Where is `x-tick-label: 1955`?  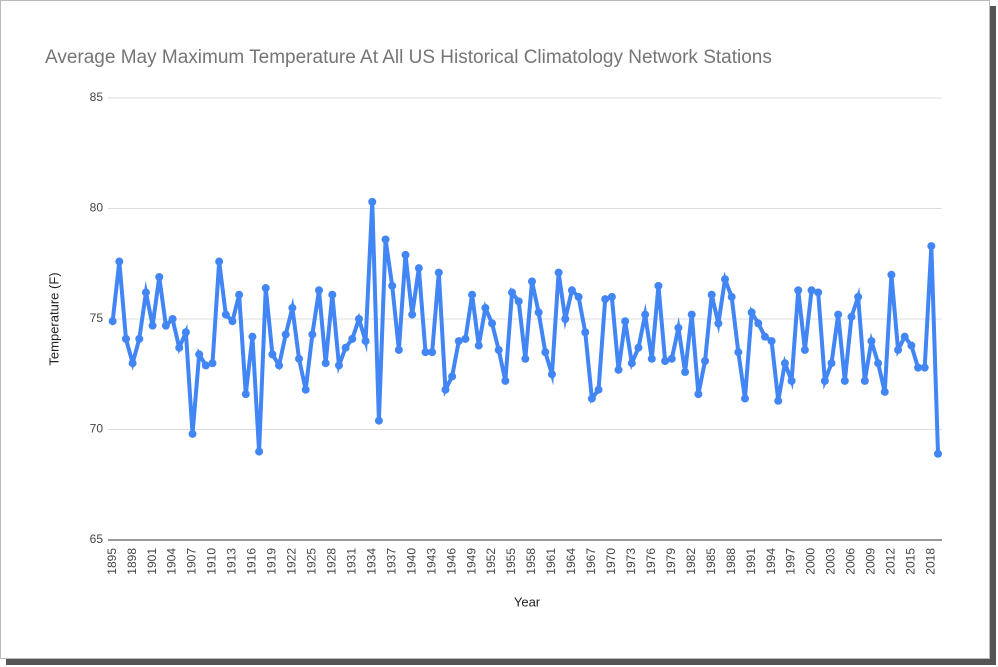 x-tick-label: 1955 is located at coordinates (511, 561).